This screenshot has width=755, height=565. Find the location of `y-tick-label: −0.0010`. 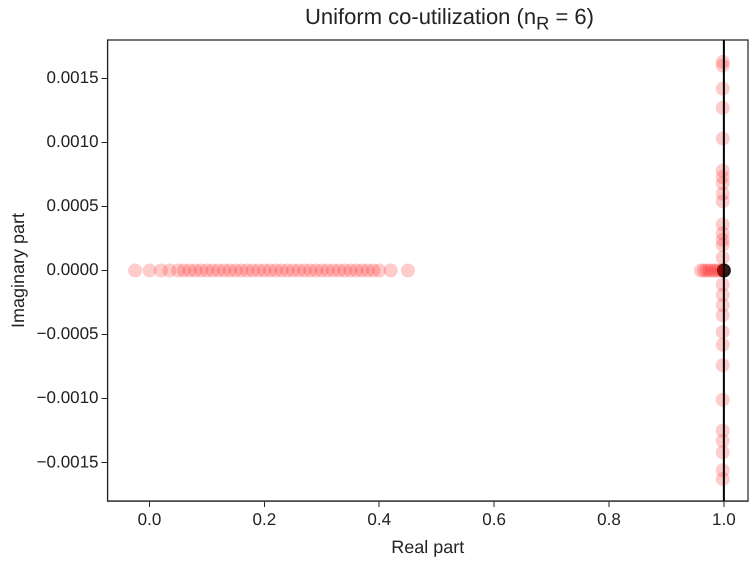

y-tick-label: −0.0010 is located at coordinates (67, 398).